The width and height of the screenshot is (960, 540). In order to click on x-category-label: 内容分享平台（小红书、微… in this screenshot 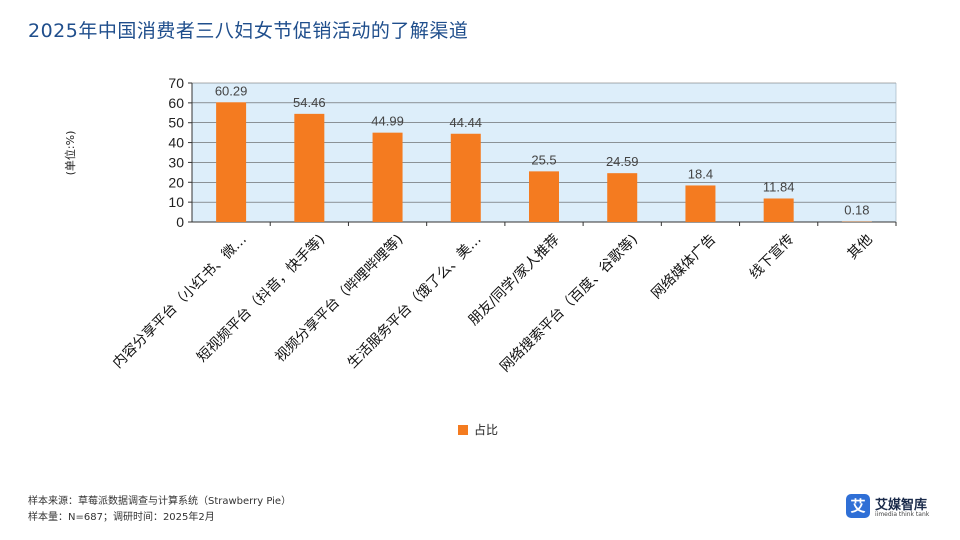, I will do `click(179, 301)`.